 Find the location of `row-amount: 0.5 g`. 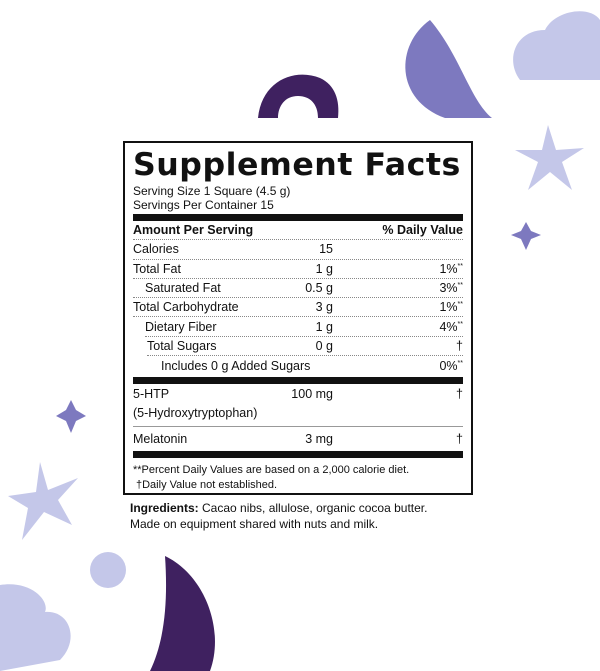

row-amount: 0.5 g is located at coordinates (319, 288).